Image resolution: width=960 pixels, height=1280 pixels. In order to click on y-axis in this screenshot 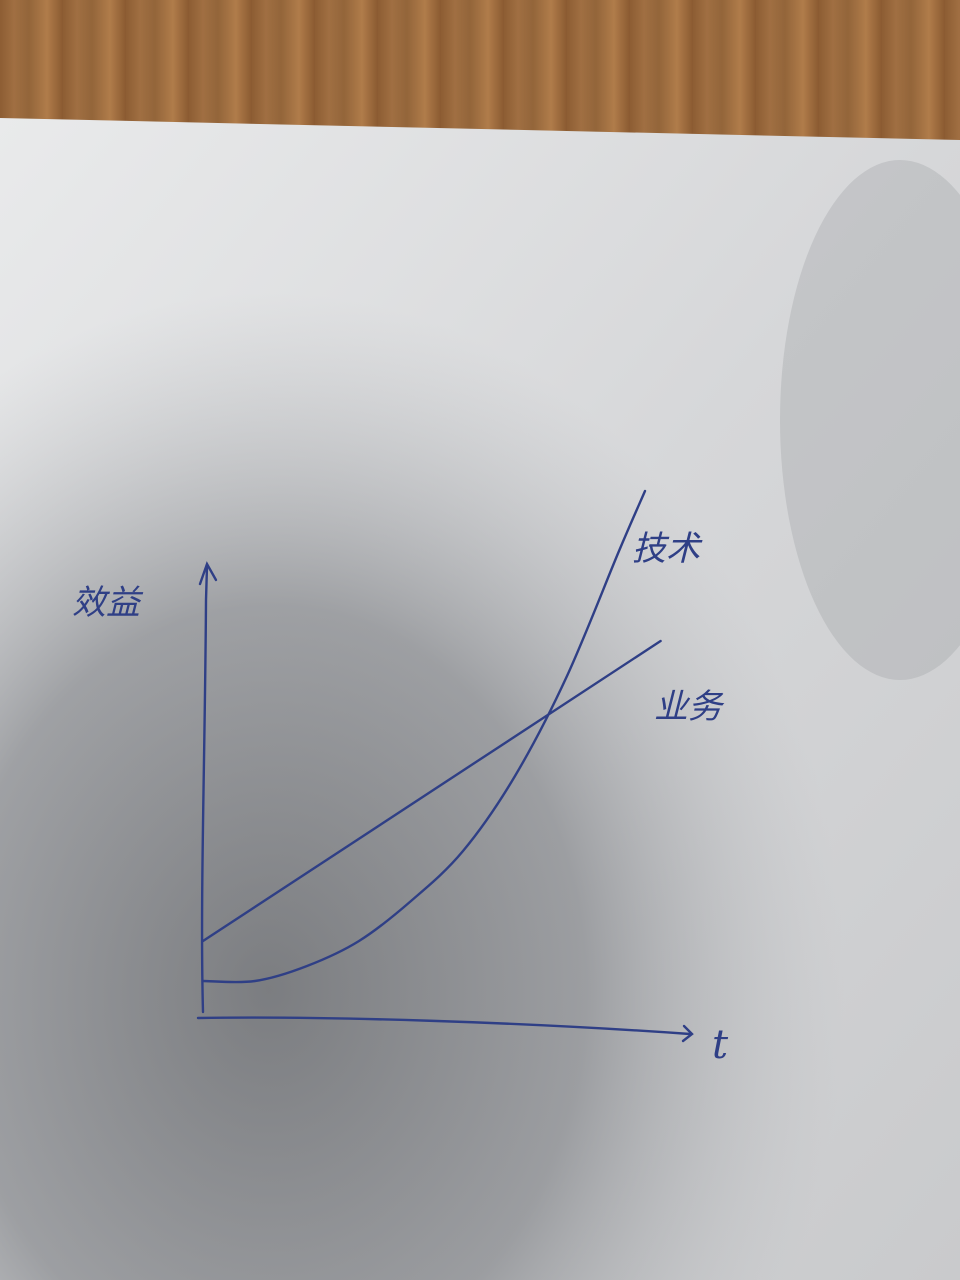, I will do `click(204, 789)`.